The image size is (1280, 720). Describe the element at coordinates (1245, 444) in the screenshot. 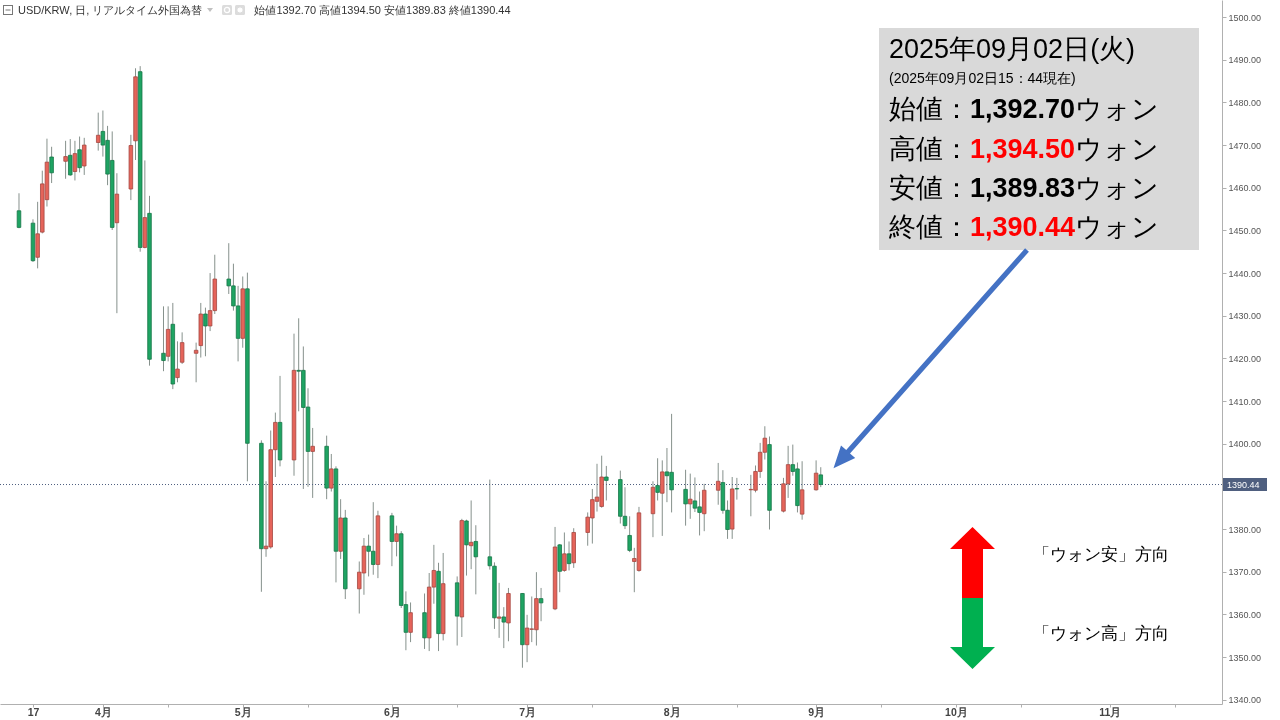

I see `y-tick-label: 1400.00` at that location.